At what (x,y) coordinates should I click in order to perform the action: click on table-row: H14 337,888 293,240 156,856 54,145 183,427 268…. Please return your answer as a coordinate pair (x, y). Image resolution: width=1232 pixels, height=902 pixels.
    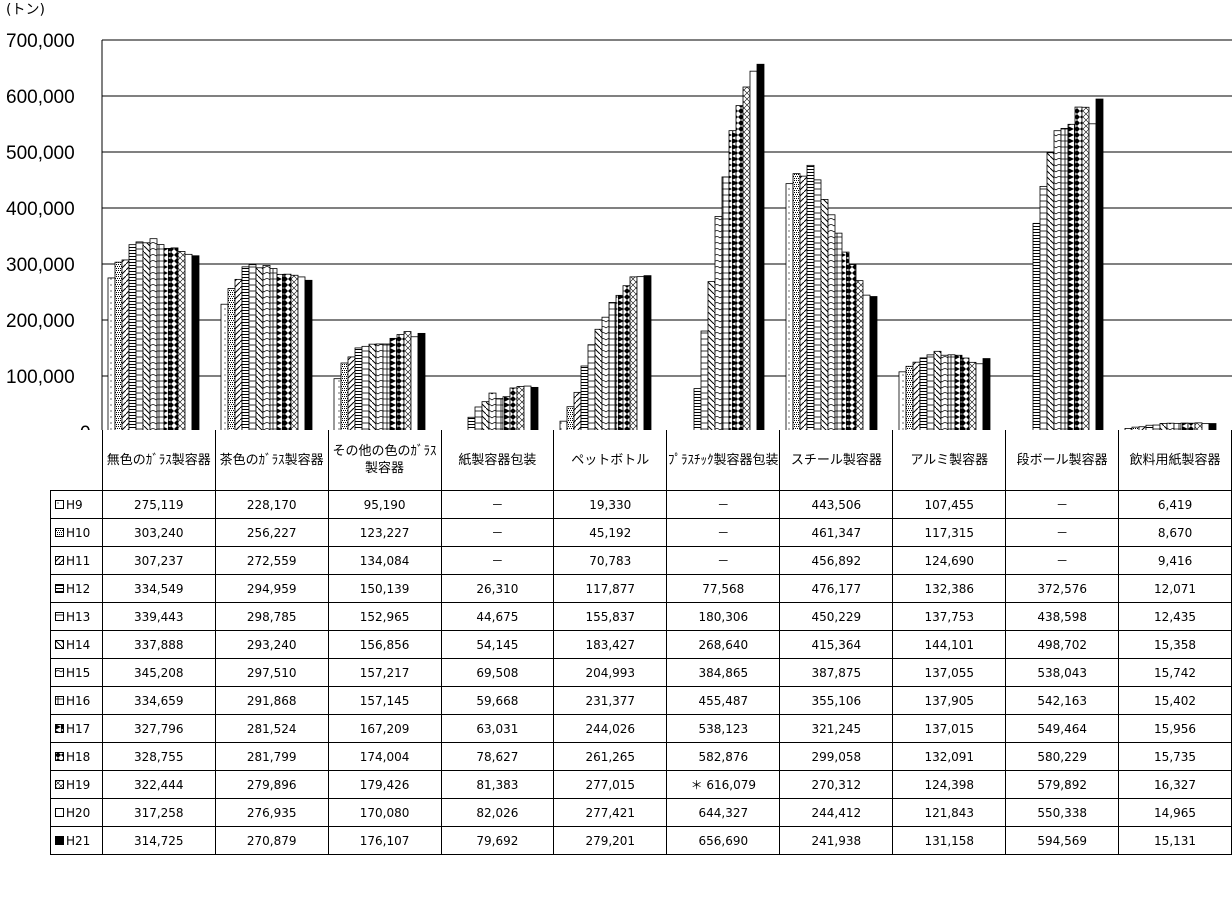
    Looking at the image, I should click on (641, 644).